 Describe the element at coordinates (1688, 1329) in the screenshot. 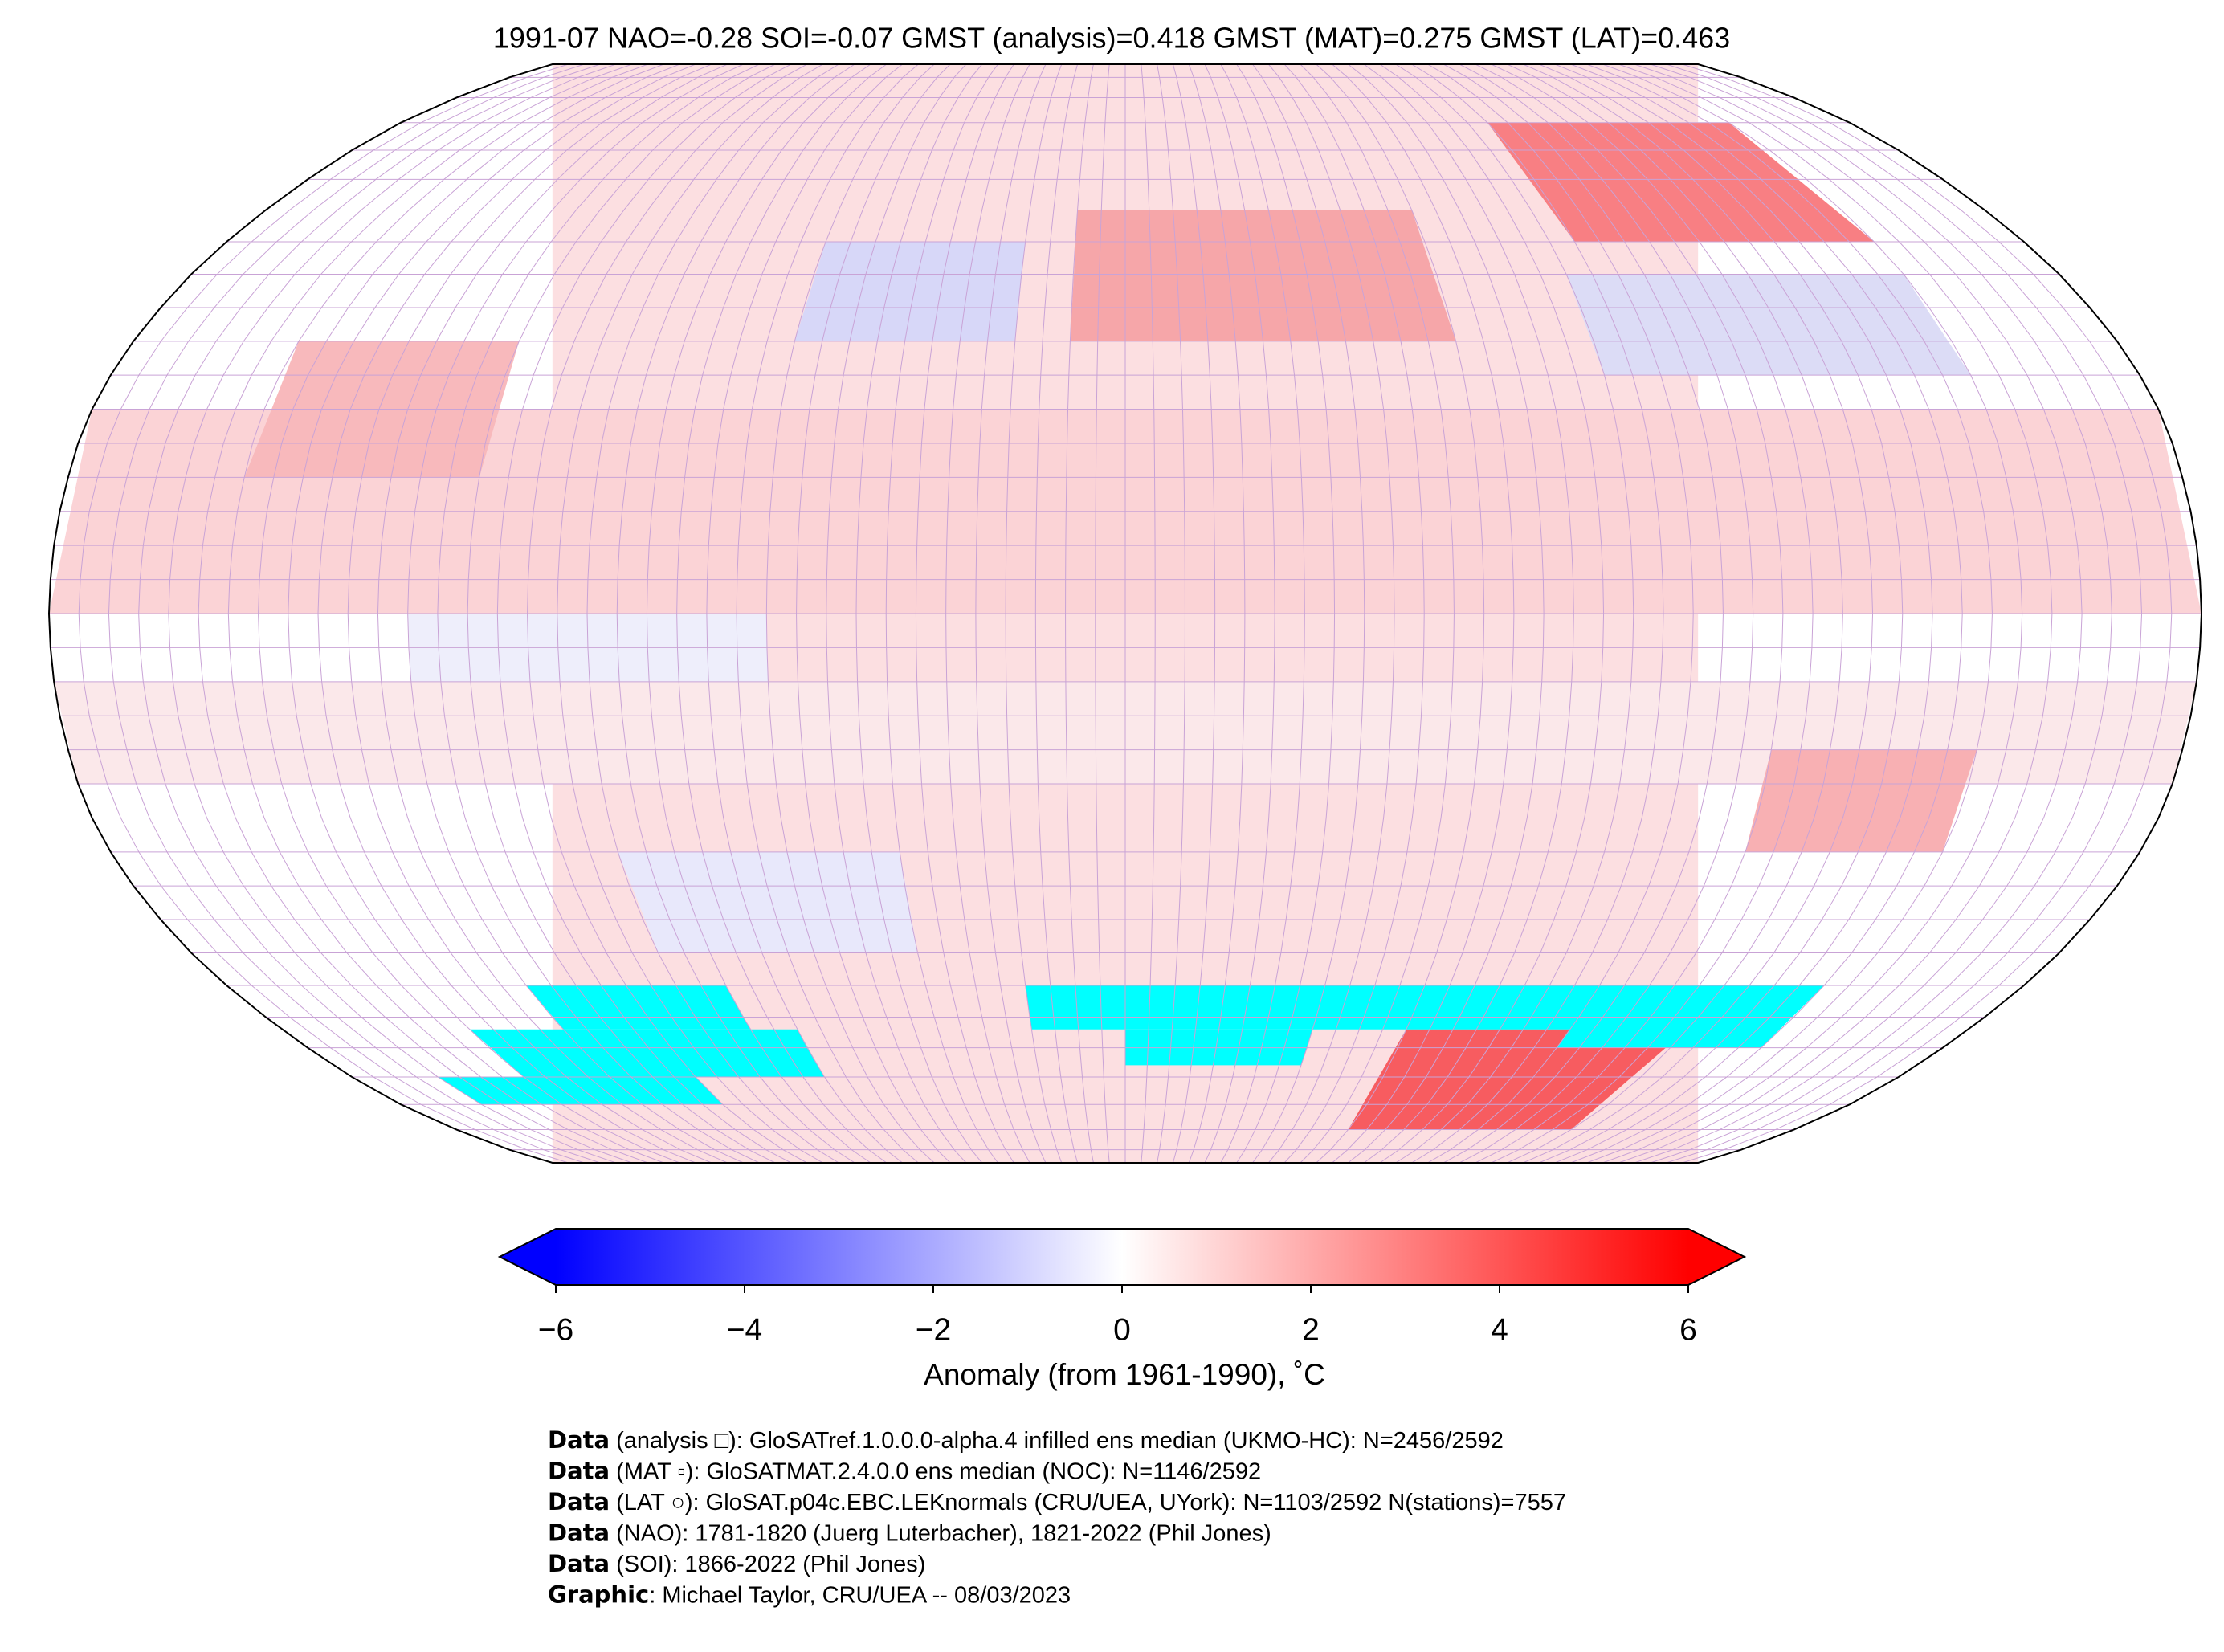

I see `colorbar-tick-label: 6` at that location.